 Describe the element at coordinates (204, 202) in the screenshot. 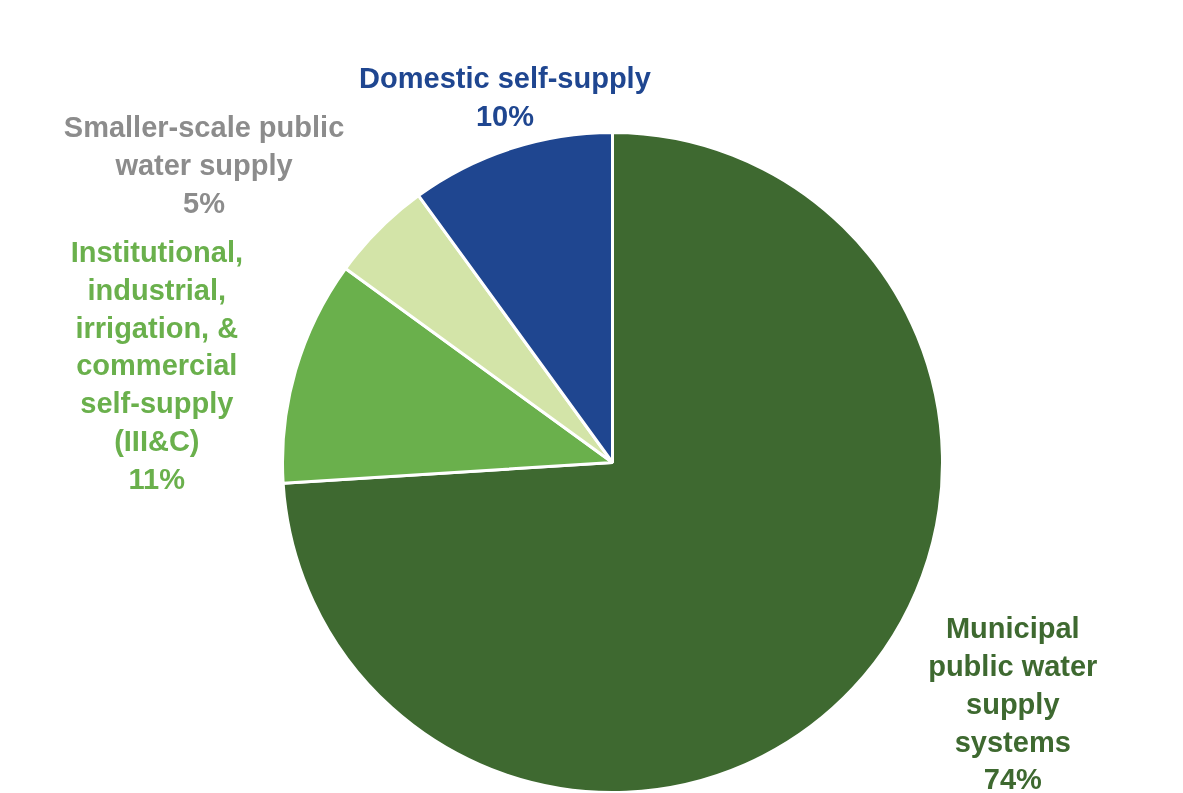

I see `data-label: 5%` at that location.